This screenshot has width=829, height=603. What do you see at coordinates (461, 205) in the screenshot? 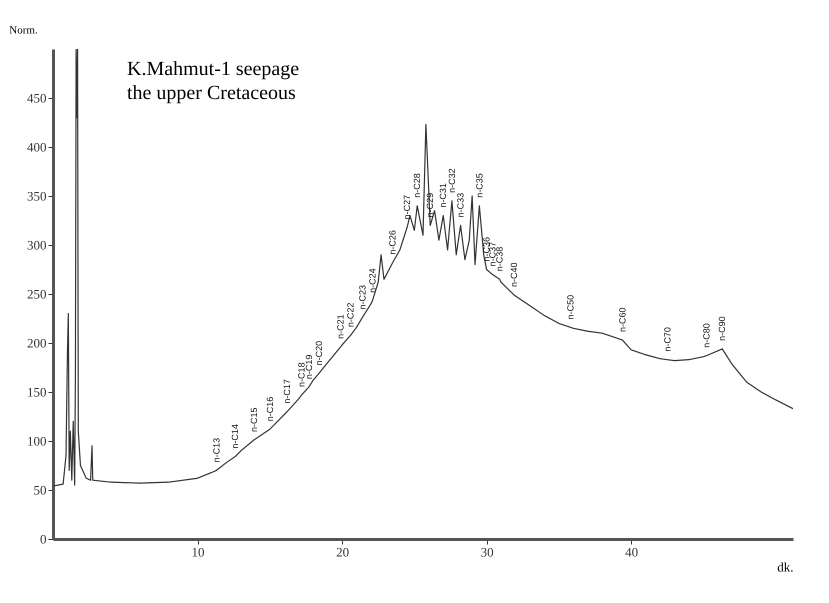
I see `annotation: n-C33` at bounding box center [461, 205].